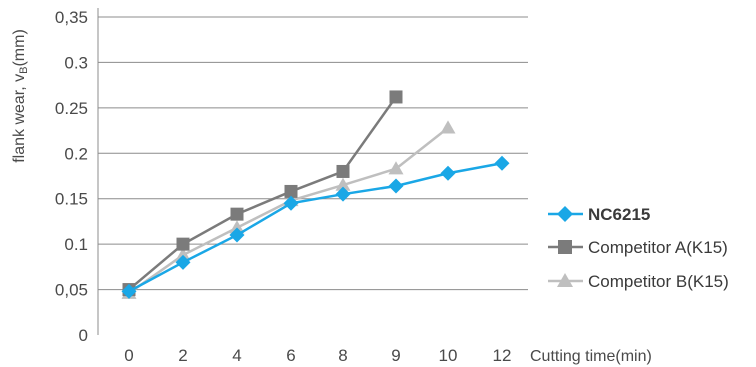 The height and width of the screenshot is (367, 756). What do you see at coordinates (658, 247) in the screenshot?
I see `legend-label: Competitor A(K15)` at bounding box center [658, 247].